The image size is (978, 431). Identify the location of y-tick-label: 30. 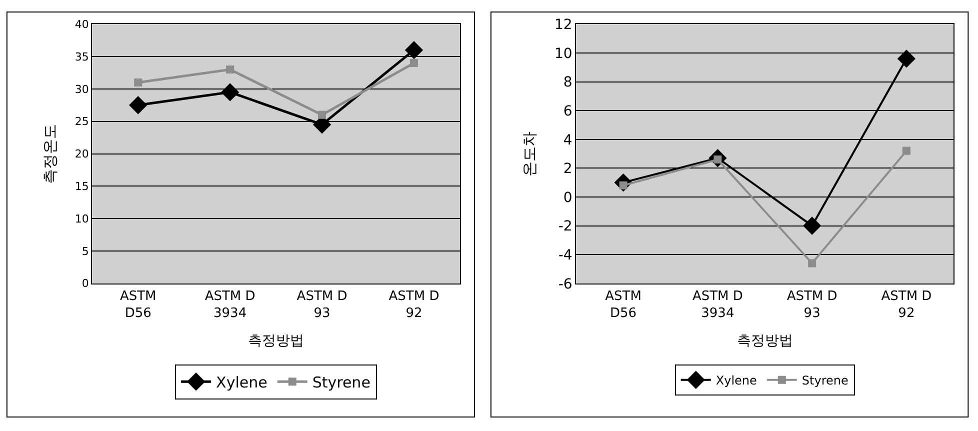
(81, 89).